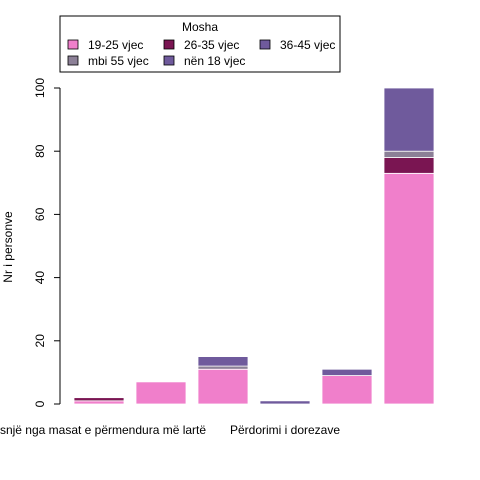 The image size is (480, 480). What do you see at coordinates (115, 45) in the screenshot?
I see `legend-entry-label: 19-25 vjec` at bounding box center [115, 45].